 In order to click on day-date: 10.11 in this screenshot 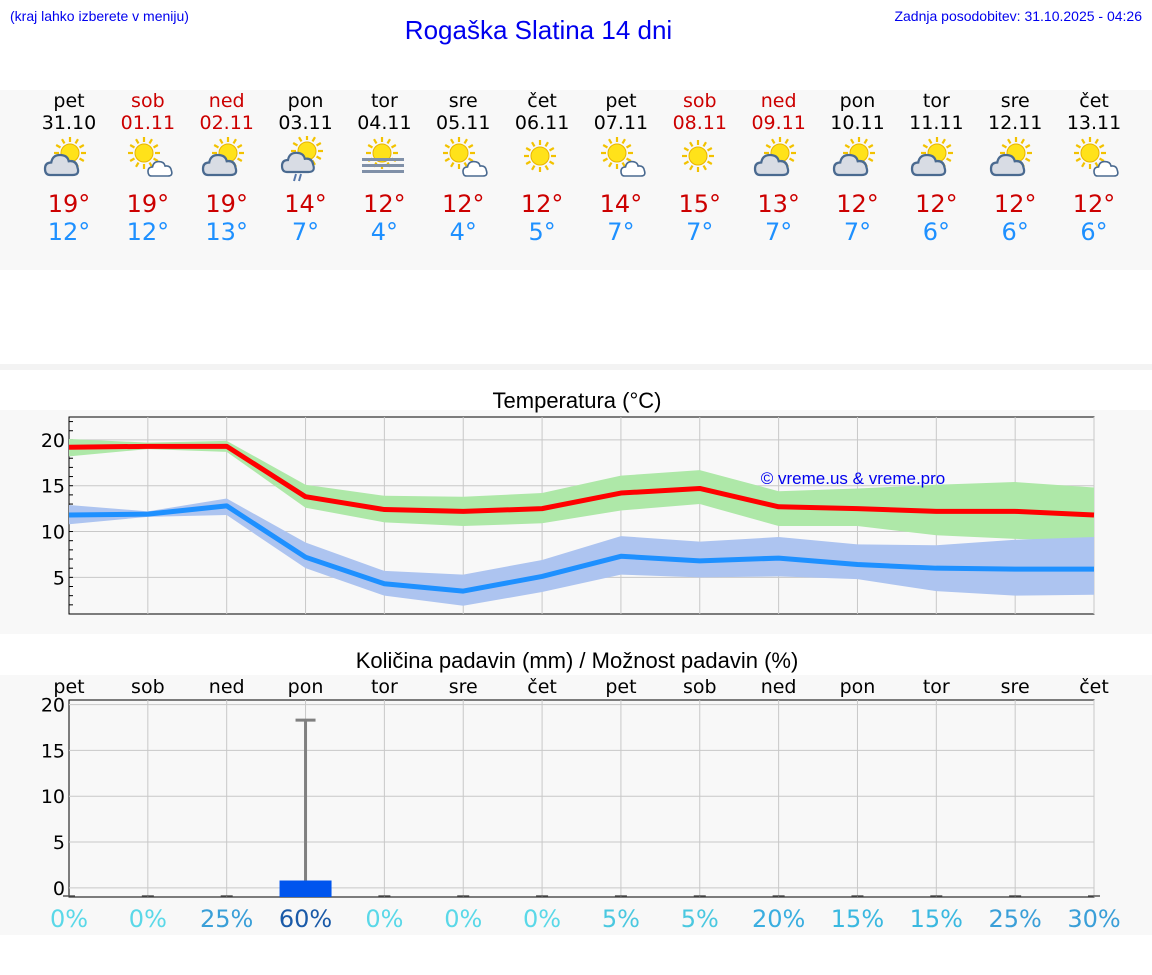, I will do `click(857, 123)`.